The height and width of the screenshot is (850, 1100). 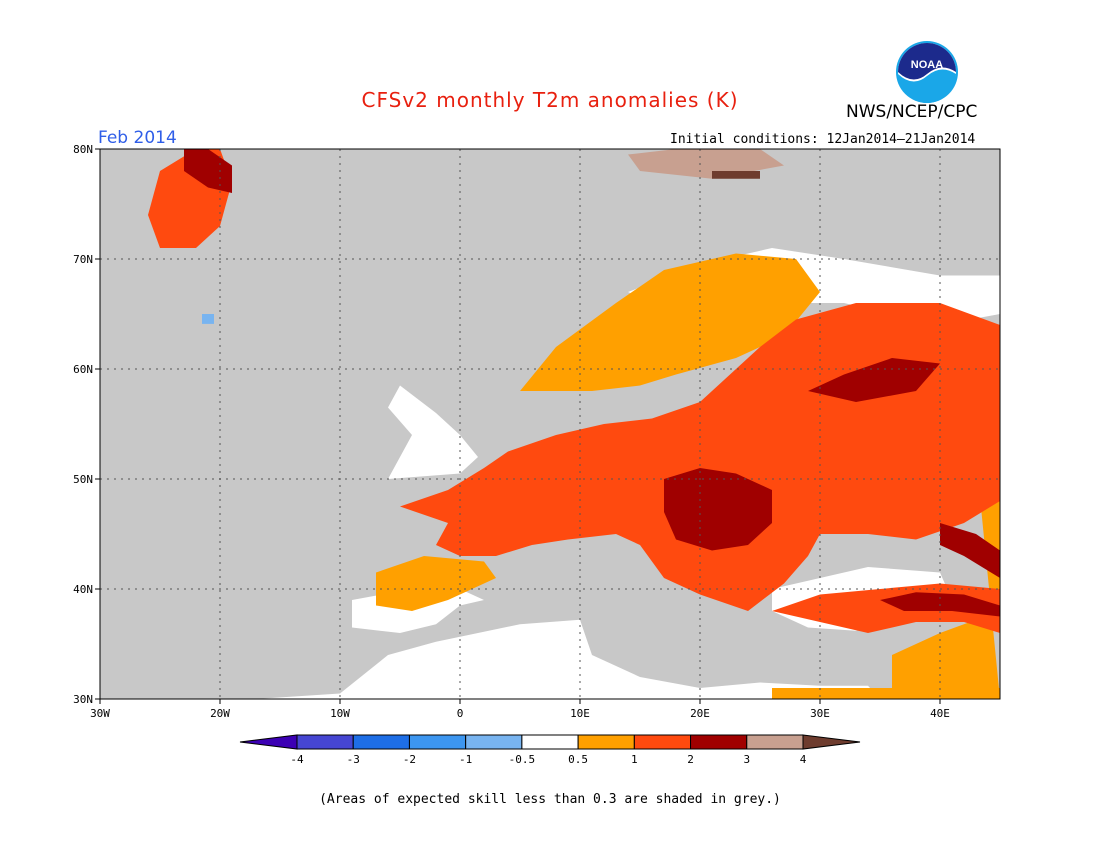 What do you see at coordinates (465, 759) in the screenshot?
I see `colorbar-label: -1` at bounding box center [465, 759].